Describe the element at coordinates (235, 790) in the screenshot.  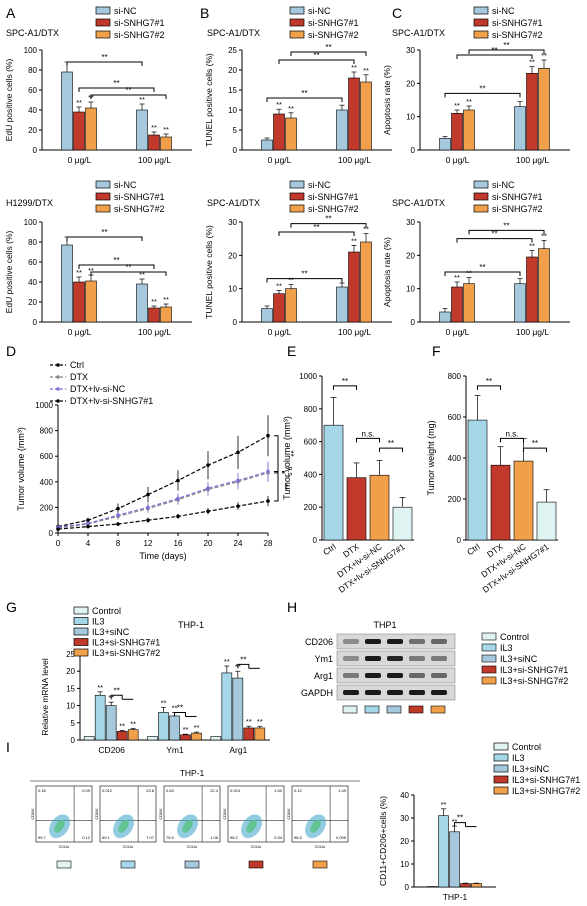
I see `quadrant-value: 0.024` at that location.